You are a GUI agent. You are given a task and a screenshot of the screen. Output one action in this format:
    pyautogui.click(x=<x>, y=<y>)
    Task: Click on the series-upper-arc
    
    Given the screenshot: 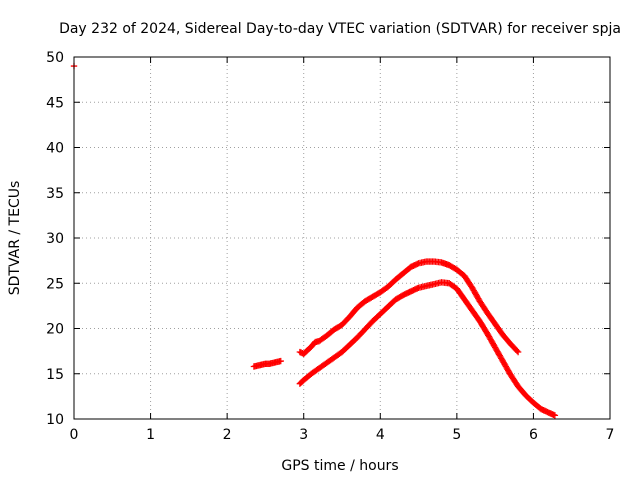 What is the action you would take?
    pyautogui.click(x=409, y=308)
    